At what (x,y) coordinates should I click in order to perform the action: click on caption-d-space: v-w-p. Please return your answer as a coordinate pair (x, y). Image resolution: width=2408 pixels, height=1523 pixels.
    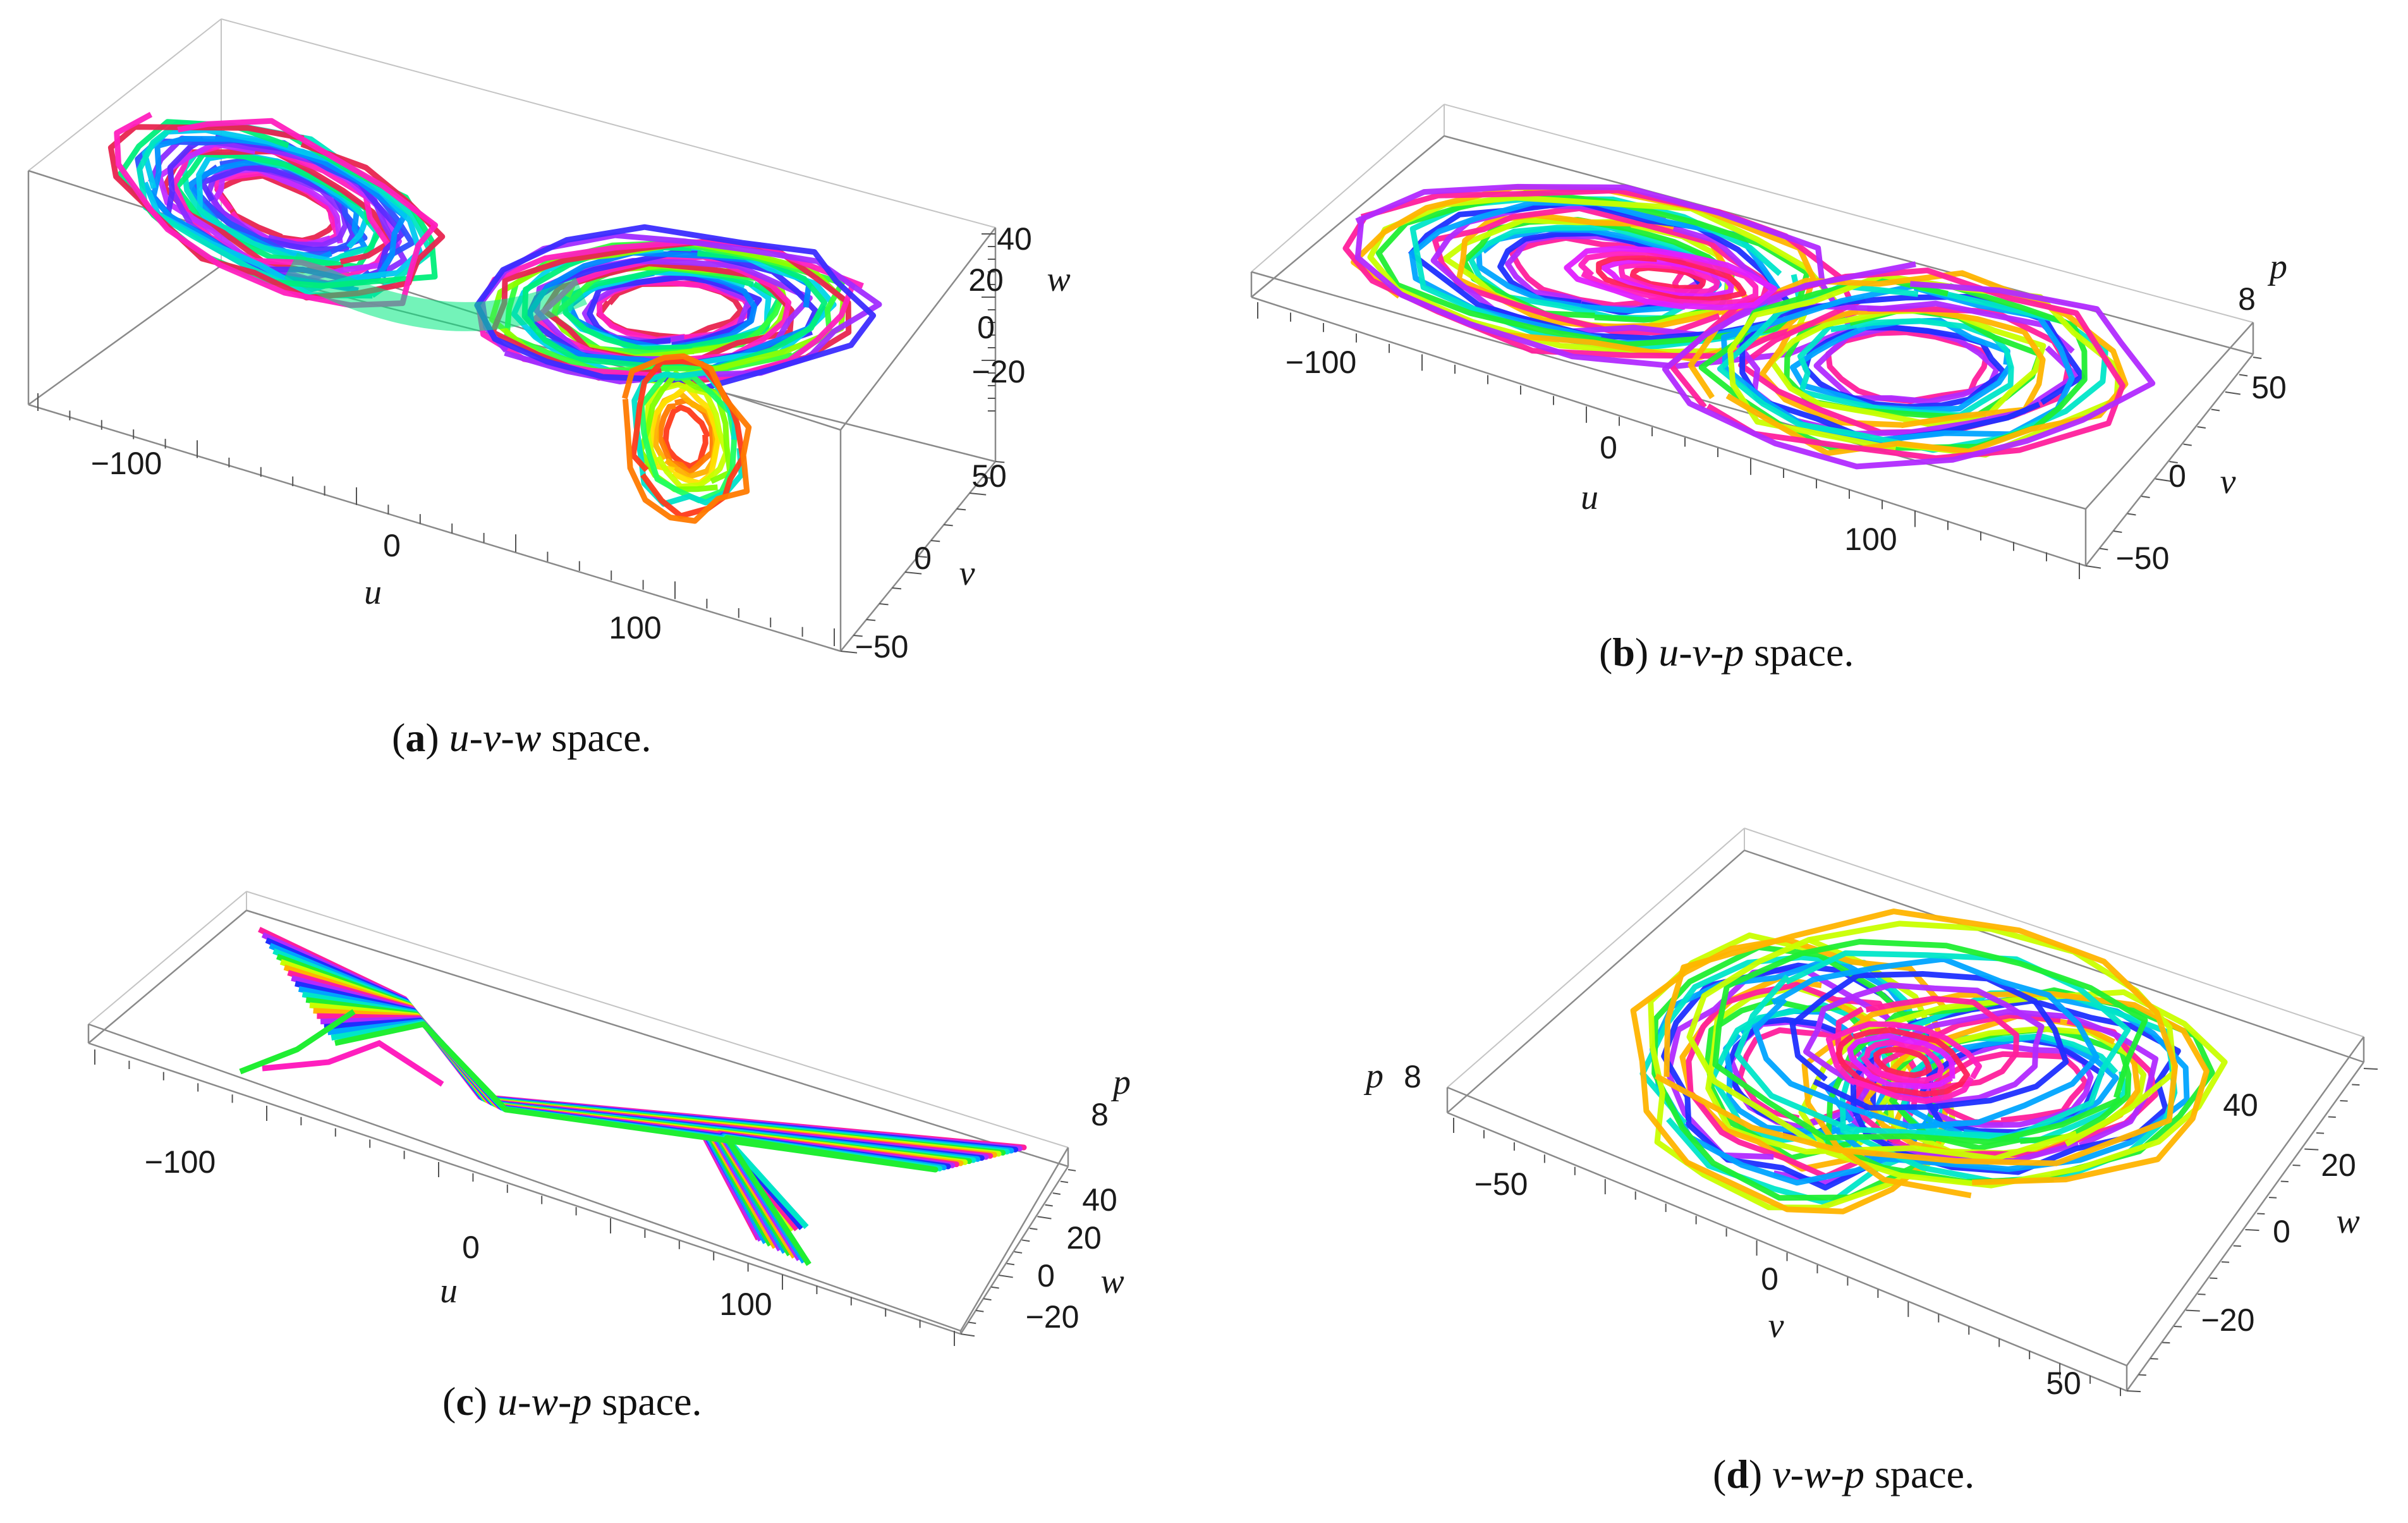
    Looking at the image, I should click on (1818, 1474).